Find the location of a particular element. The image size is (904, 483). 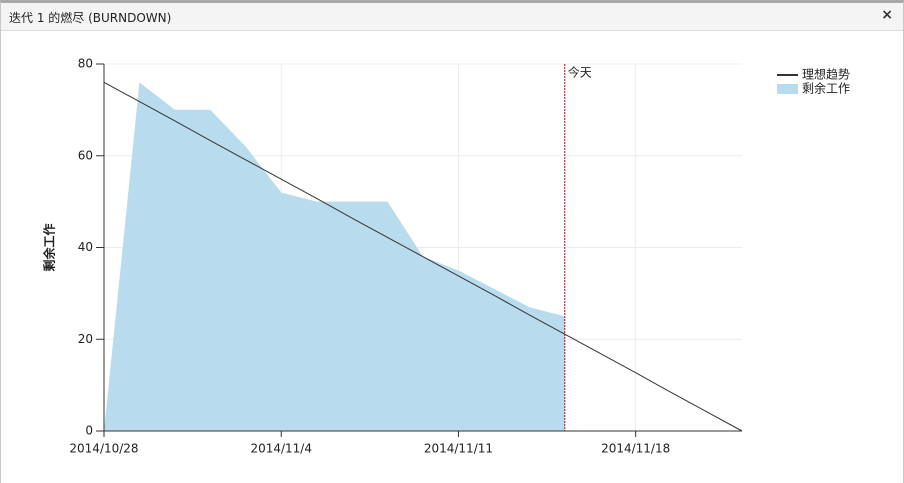

dialog-title: 迭代 1 的燃尽 (BURNDOWN) is located at coordinates (90, 18).